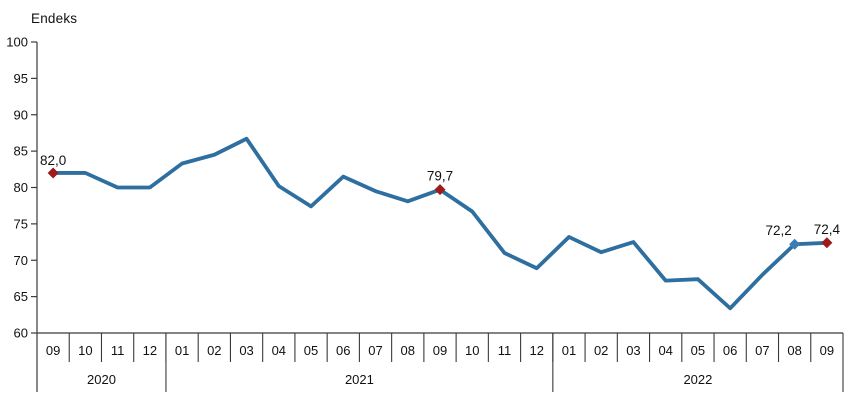  I want to click on x-year-label: 2021, so click(359, 379).